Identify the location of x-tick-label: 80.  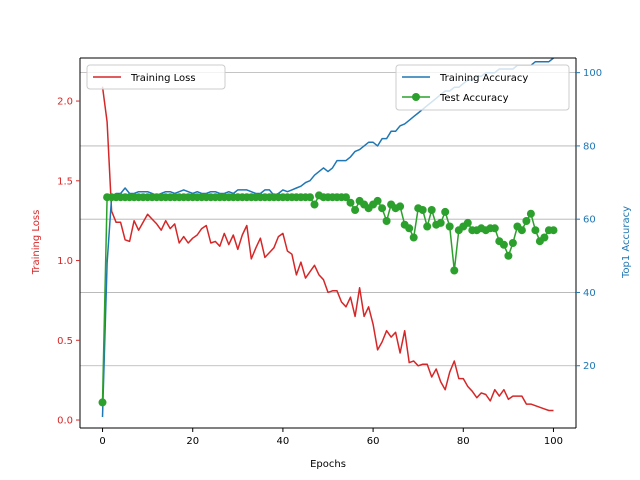
(463, 441).